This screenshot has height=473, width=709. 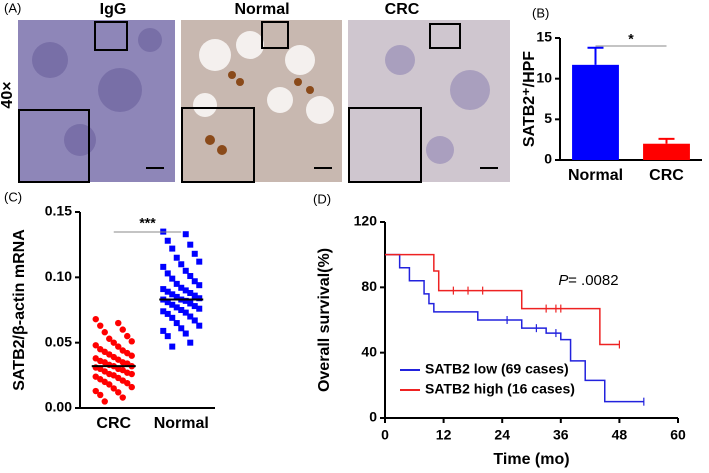 I want to click on x-tick-label: 48, so click(x=620, y=435).